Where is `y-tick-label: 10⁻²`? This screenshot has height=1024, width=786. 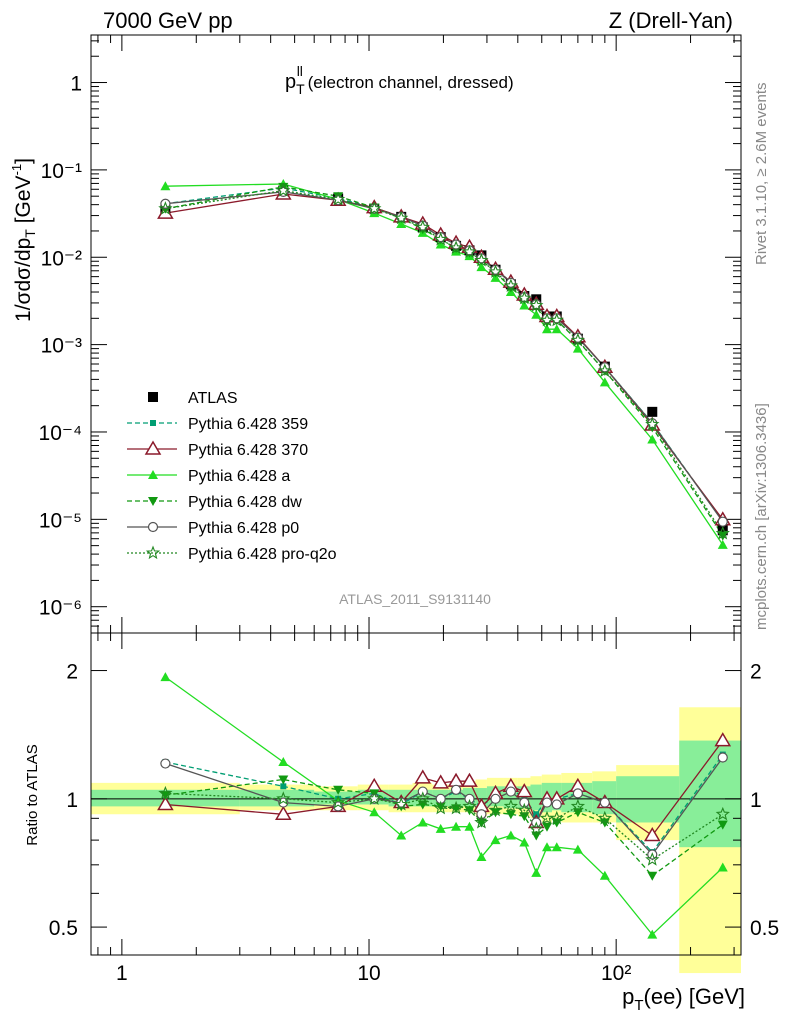
y-tick-label: 10⁻² is located at coordinates (61, 258).